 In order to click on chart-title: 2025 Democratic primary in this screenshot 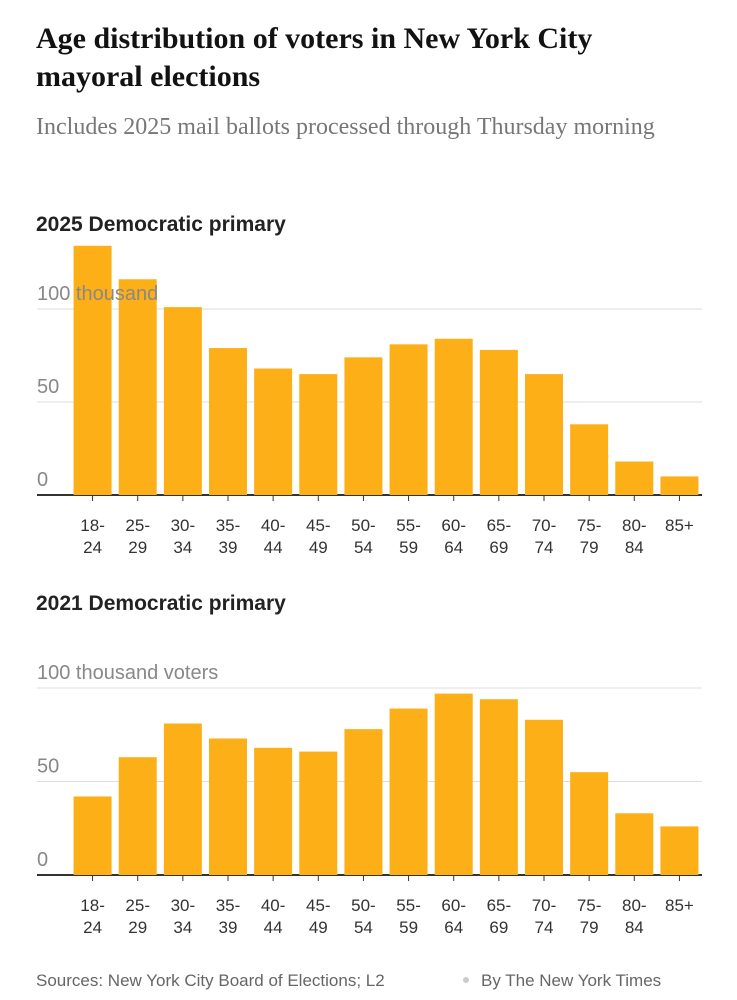, I will do `click(161, 224)`.